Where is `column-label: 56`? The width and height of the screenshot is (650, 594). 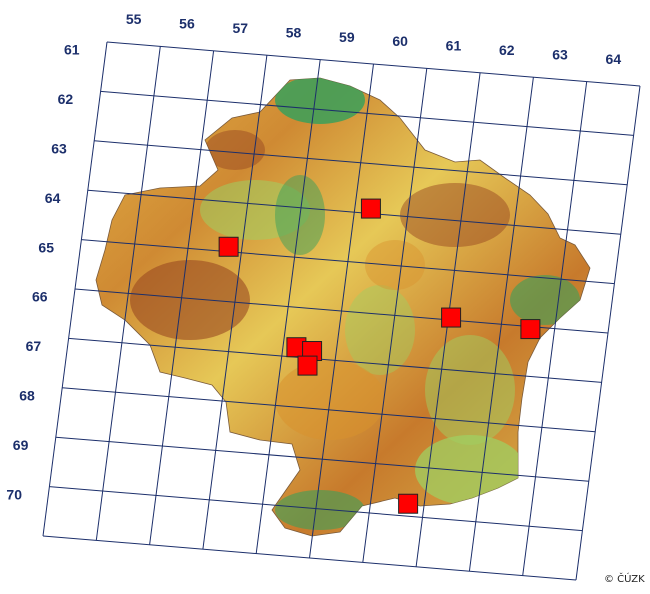
column-label: 56 is located at coordinates (187, 24).